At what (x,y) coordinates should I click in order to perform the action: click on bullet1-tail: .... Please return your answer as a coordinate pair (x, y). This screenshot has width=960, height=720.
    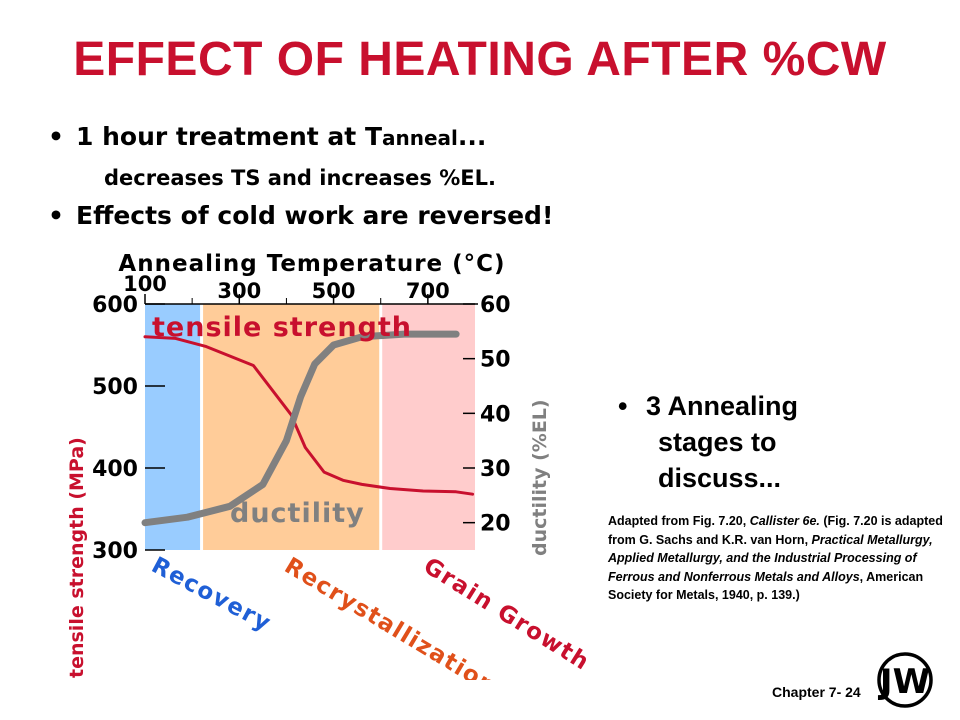
    Looking at the image, I should click on (472, 136).